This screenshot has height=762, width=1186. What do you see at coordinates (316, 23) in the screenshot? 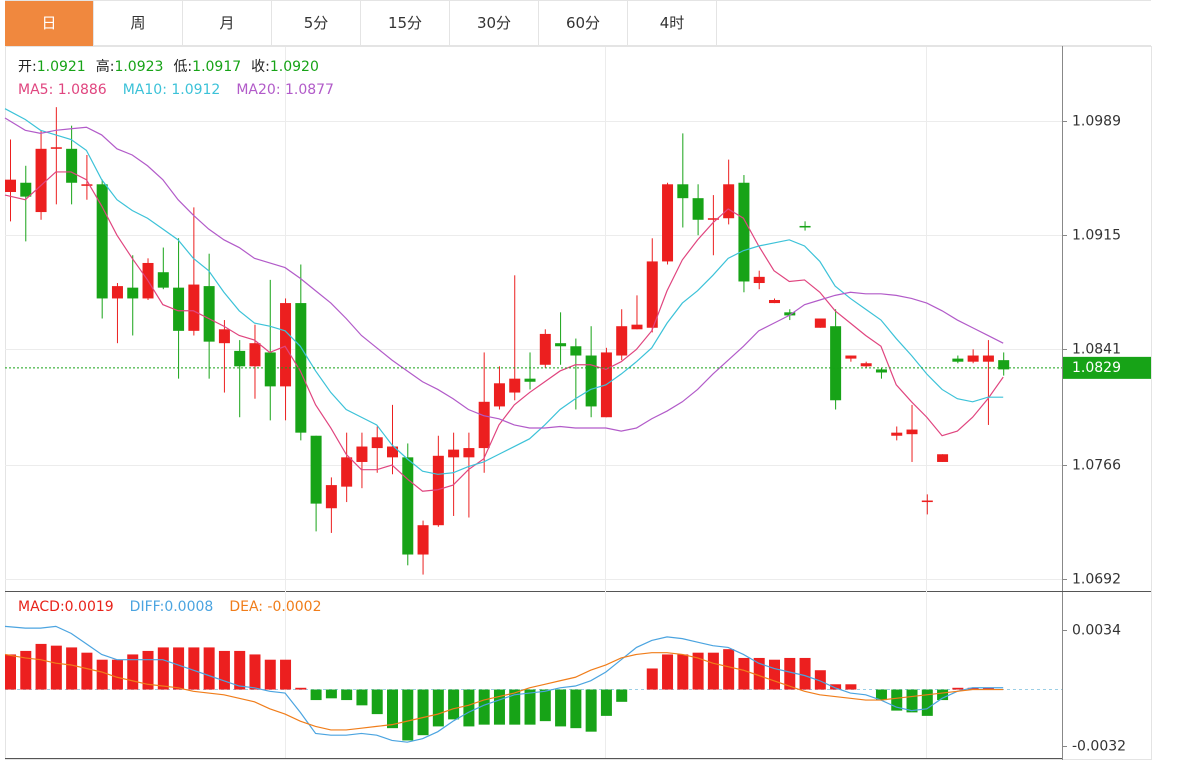
I see `period-tab: 5分` at bounding box center [316, 23].